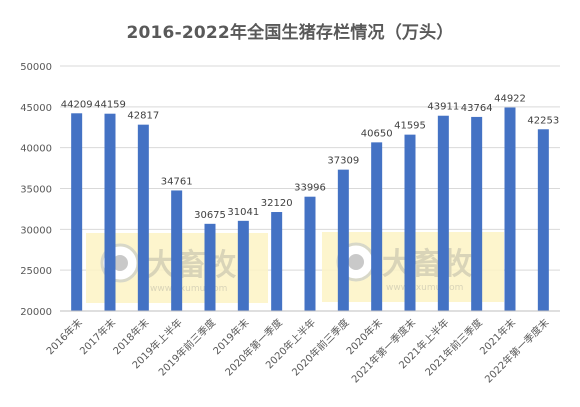  I want to click on y-tick-label: 35000, so click(36, 190).